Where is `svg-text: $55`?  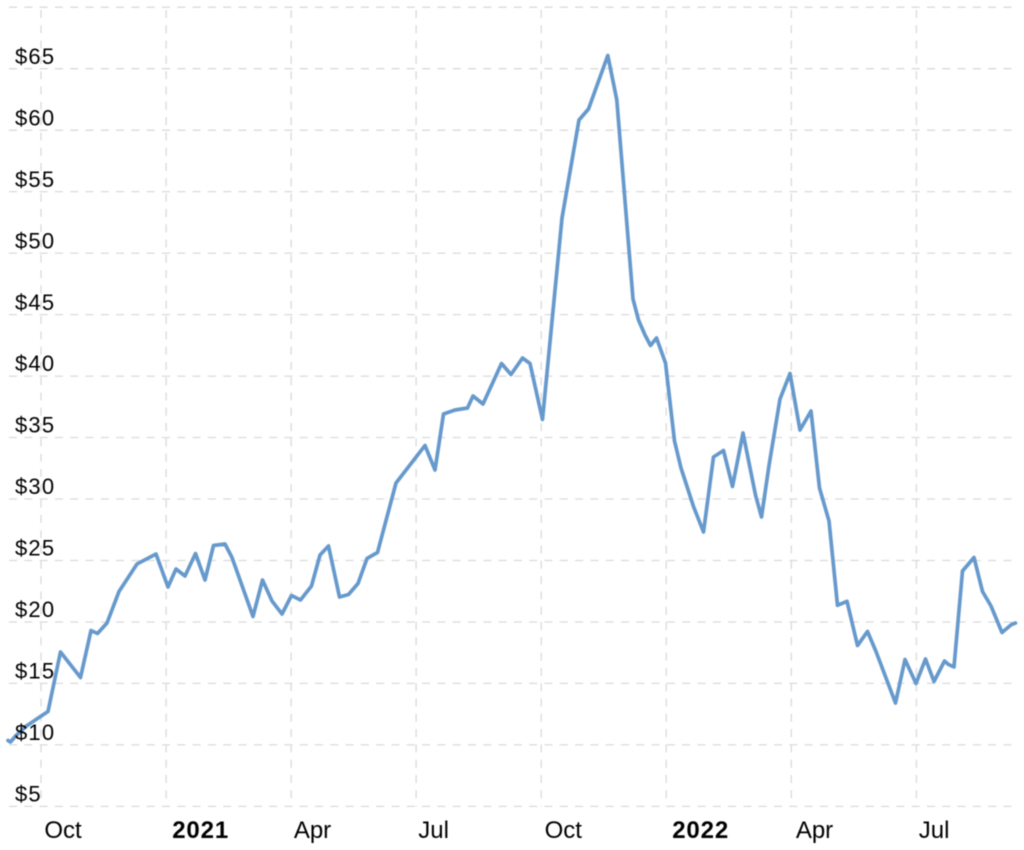
svg-text: $55 is located at coordinates (35, 179).